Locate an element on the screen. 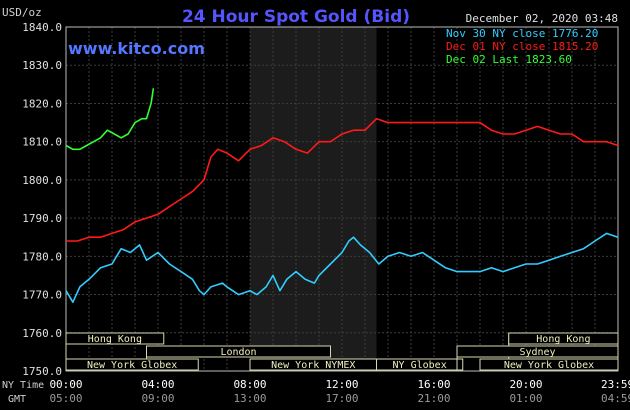  x-tick-gmt: 17:00 is located at coordinates (341, 398).